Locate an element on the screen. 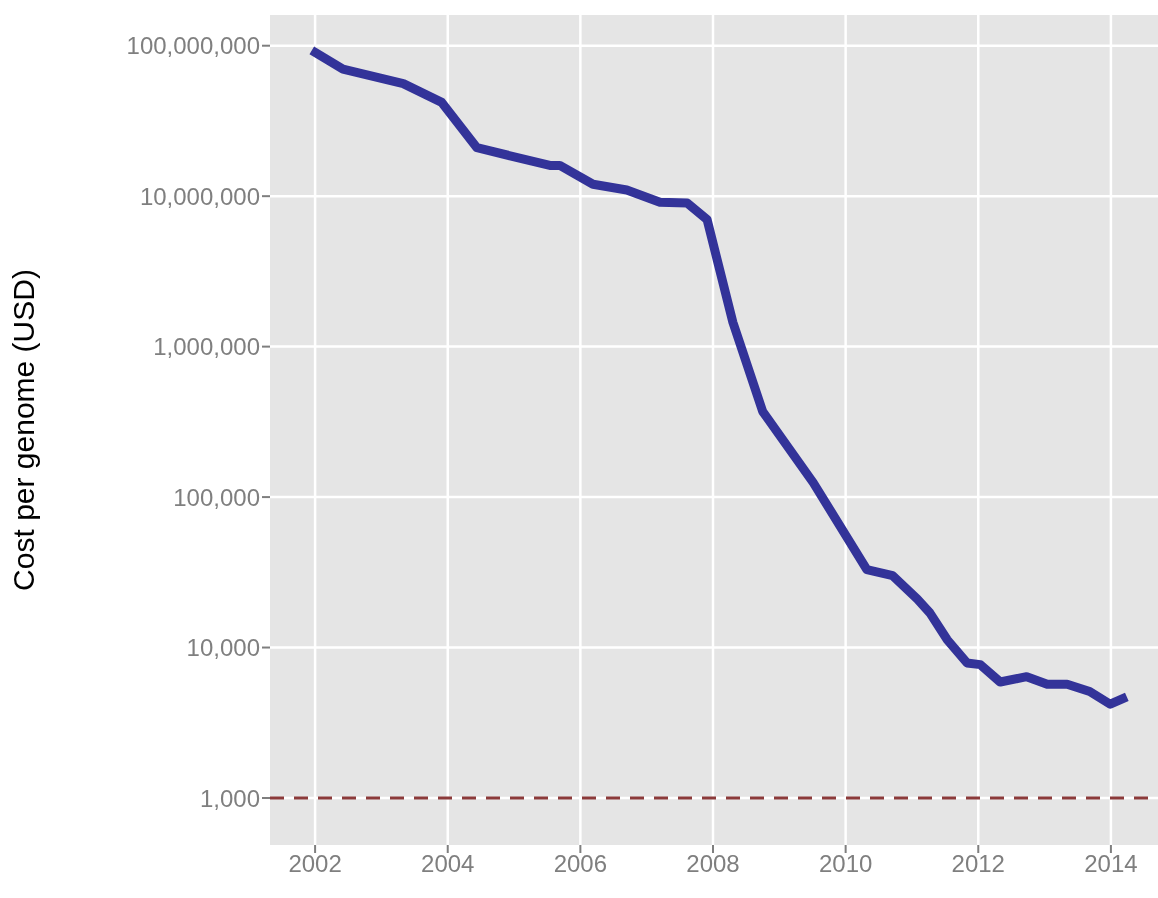 Image resolution: width=1158 pixels, height=898 pixels. x-tick-label: 2014 is located at coordinates (1111, 864).